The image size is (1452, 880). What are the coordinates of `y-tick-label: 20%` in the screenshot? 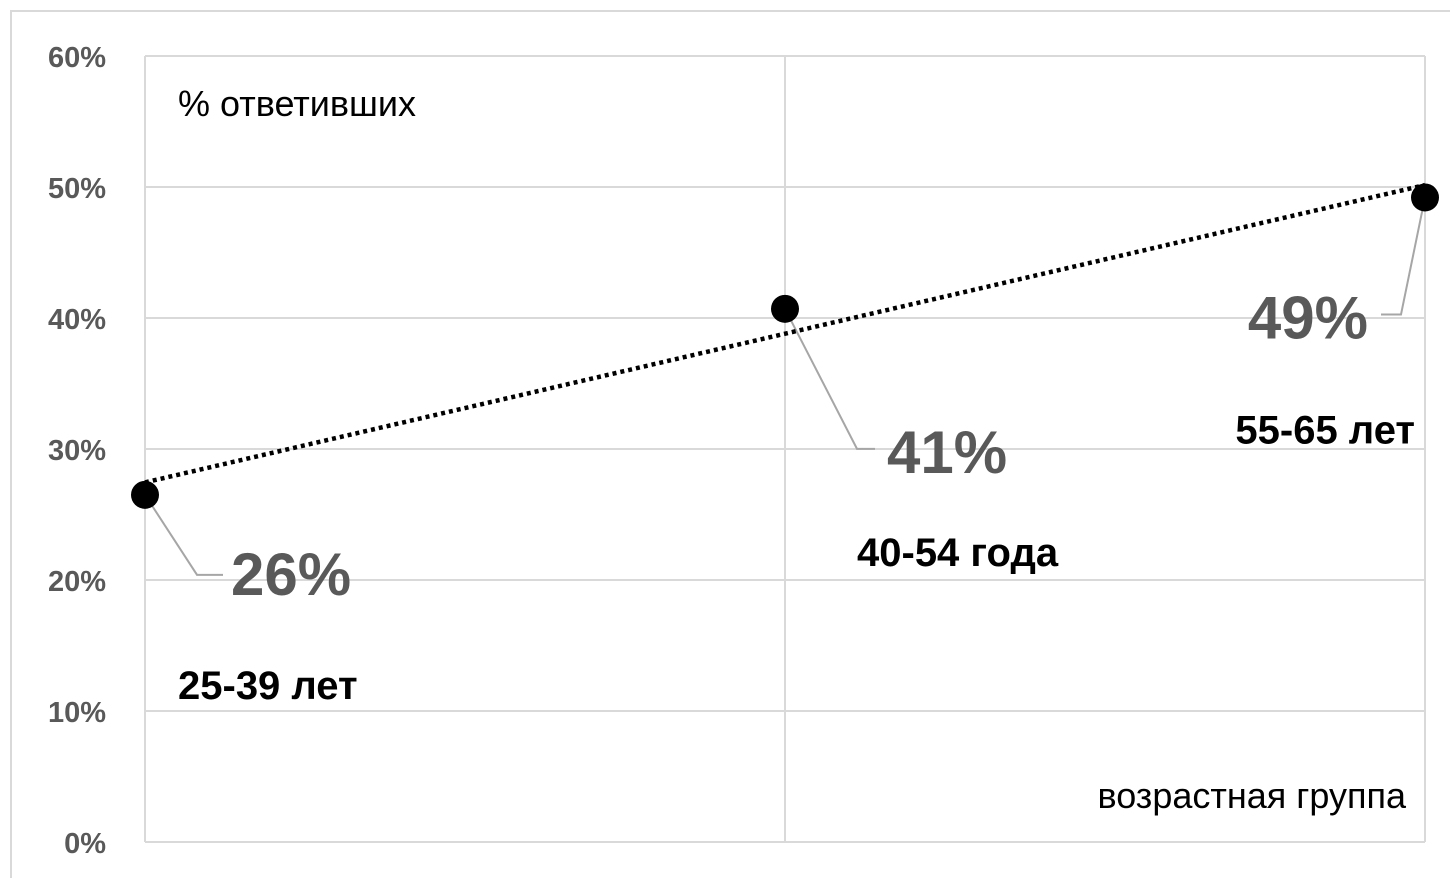 It's located at (77, 582).